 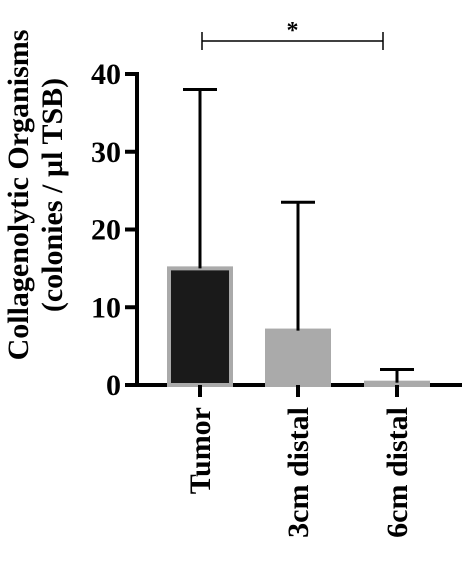 I want to click on y-axis-label: Collagenolytic Organisms, so click(x=18, y=195).